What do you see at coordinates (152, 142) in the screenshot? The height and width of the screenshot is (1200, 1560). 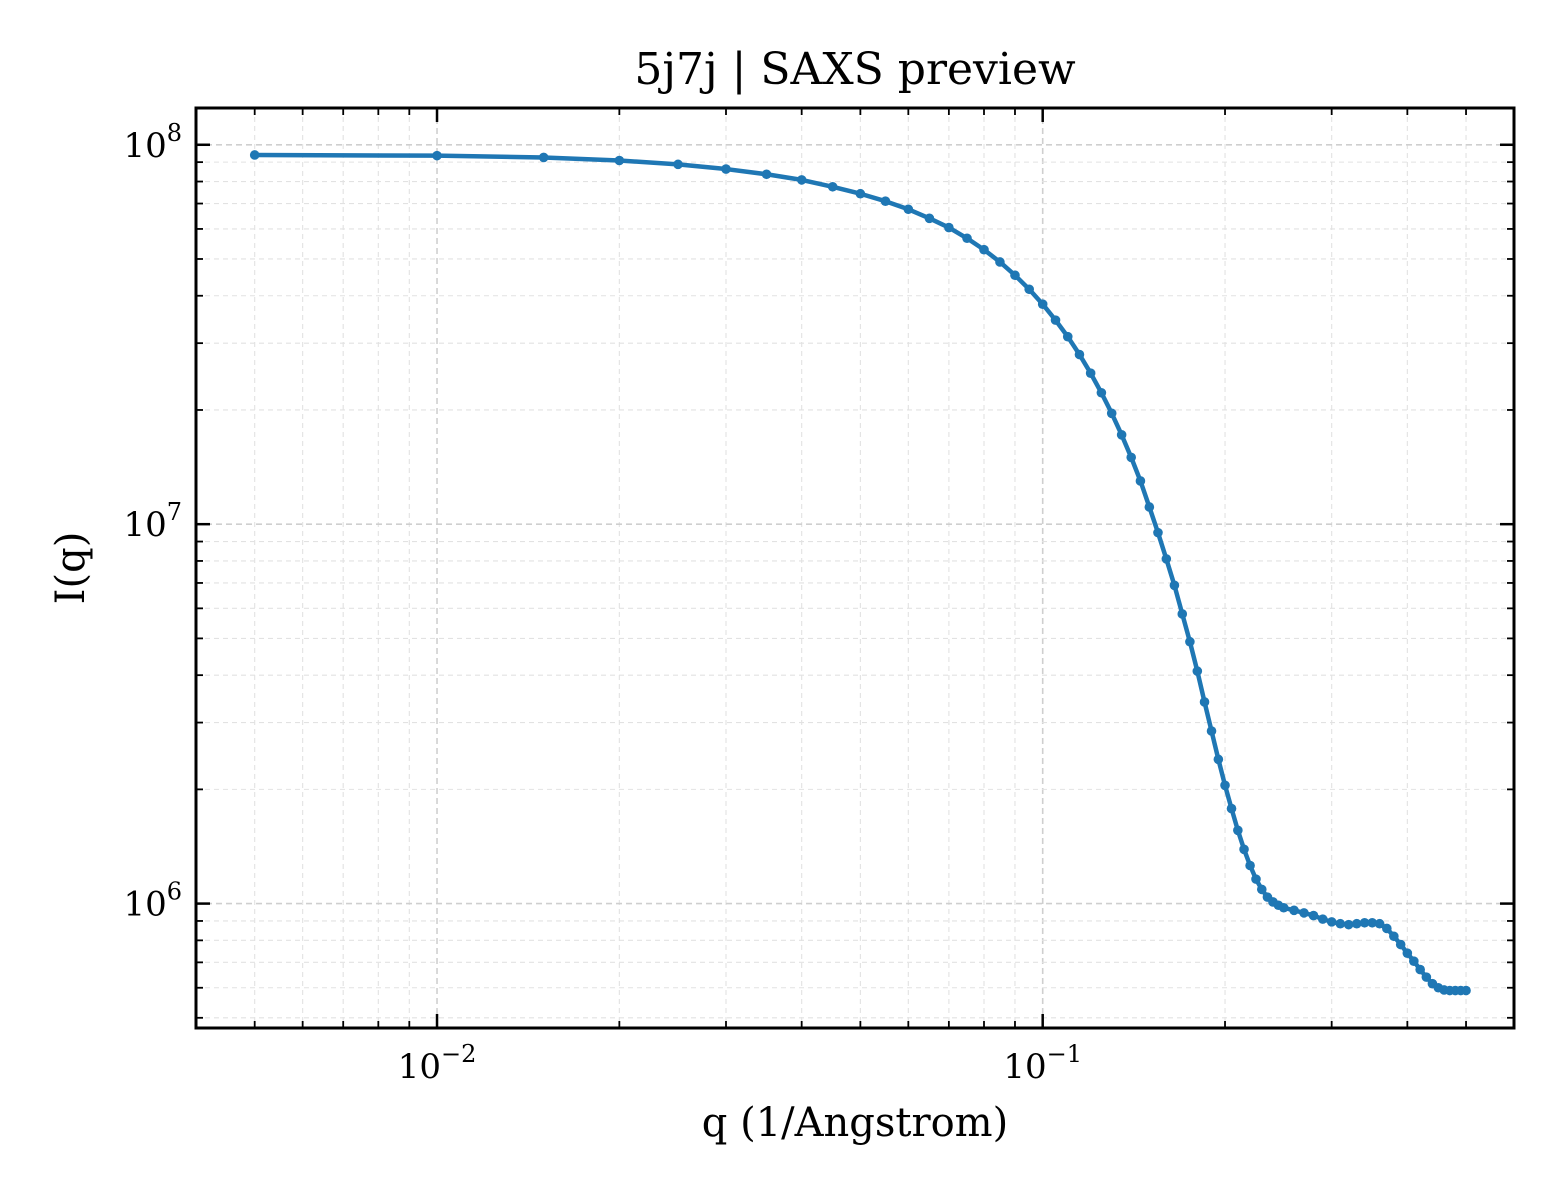 I see `y-tick-label: 10⁸` at bounding box center [152, 142].